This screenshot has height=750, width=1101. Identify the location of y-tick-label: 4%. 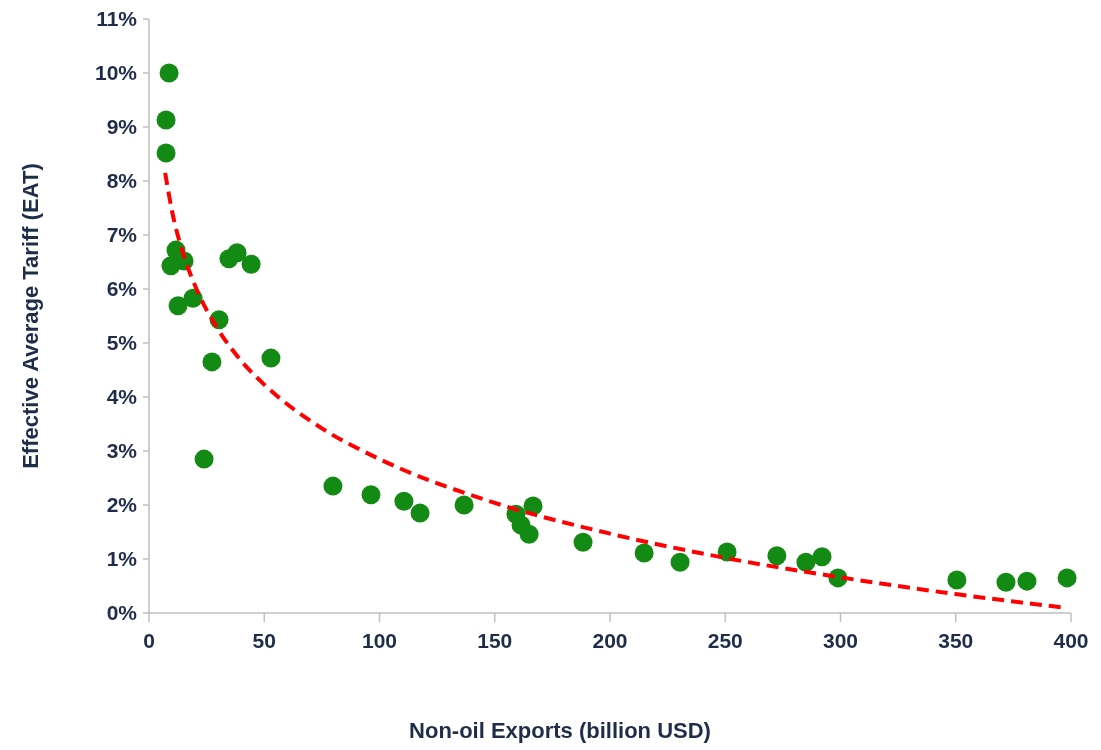
(122, 397).